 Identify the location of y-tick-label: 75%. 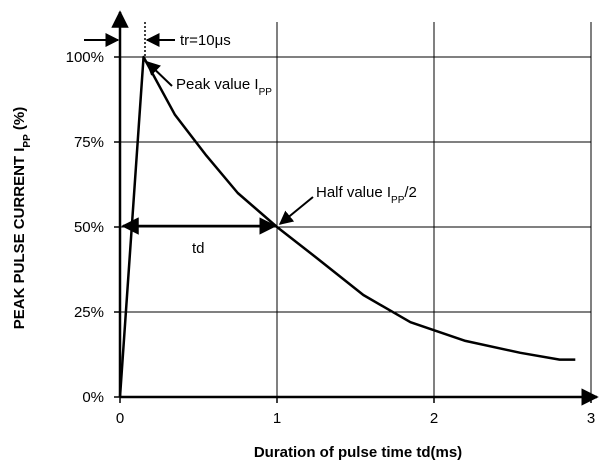
(89, 142).